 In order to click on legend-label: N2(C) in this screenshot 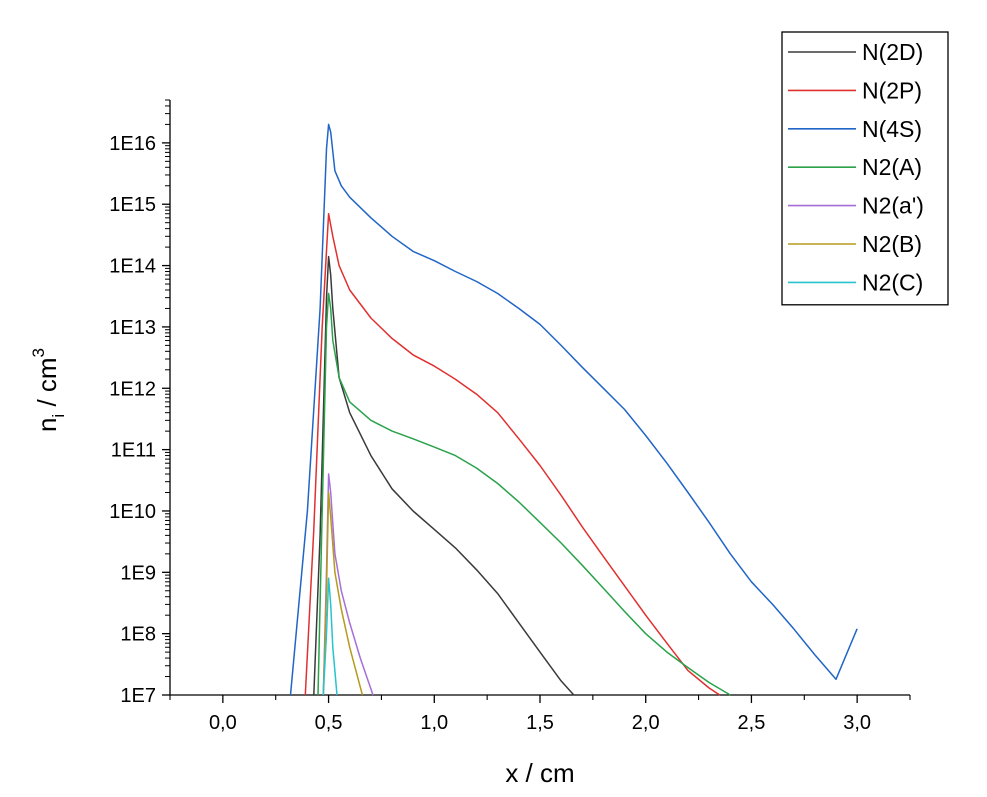, I will do `click(892, 282)`.